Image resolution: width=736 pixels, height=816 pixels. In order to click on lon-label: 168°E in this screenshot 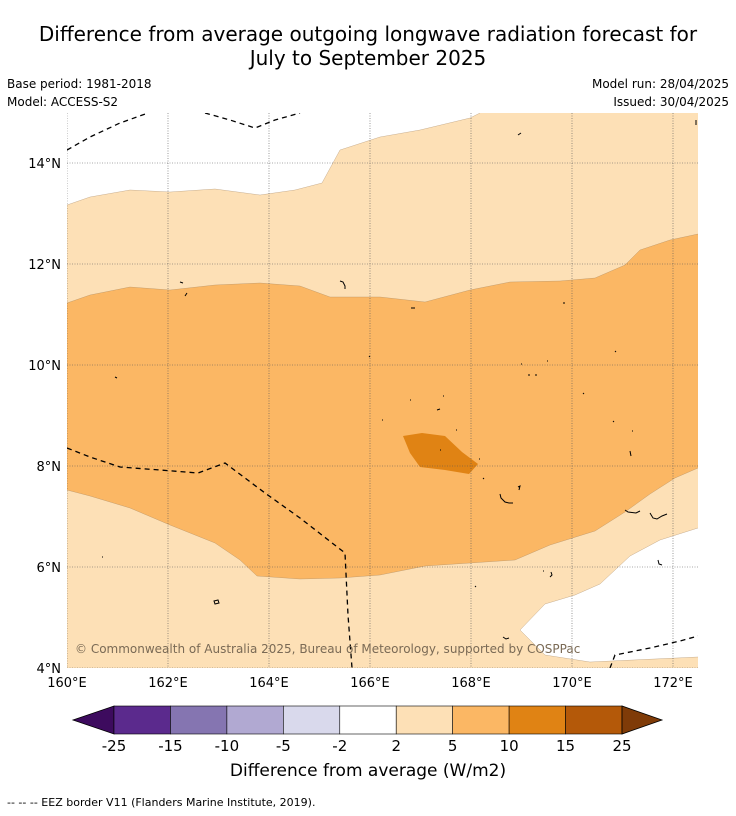, I will do `click(471, 683)`.